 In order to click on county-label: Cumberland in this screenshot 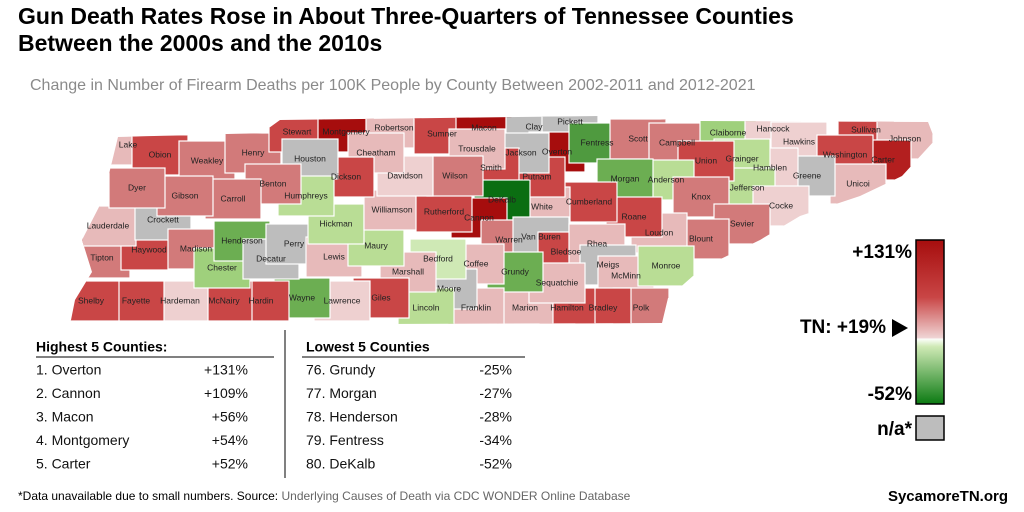, I will do `click(589, 201)`.